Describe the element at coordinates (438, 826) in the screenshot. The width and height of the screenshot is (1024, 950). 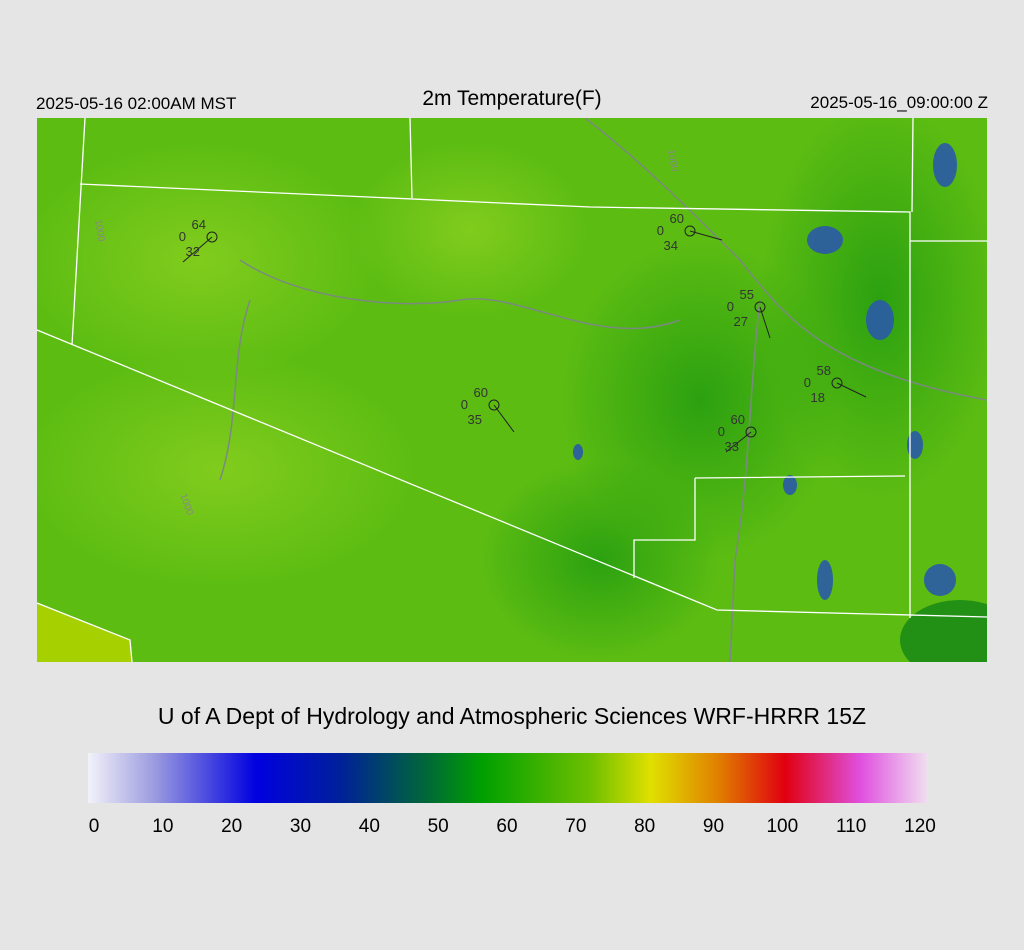
I see `colorbar-tick-label: 50` at that location.